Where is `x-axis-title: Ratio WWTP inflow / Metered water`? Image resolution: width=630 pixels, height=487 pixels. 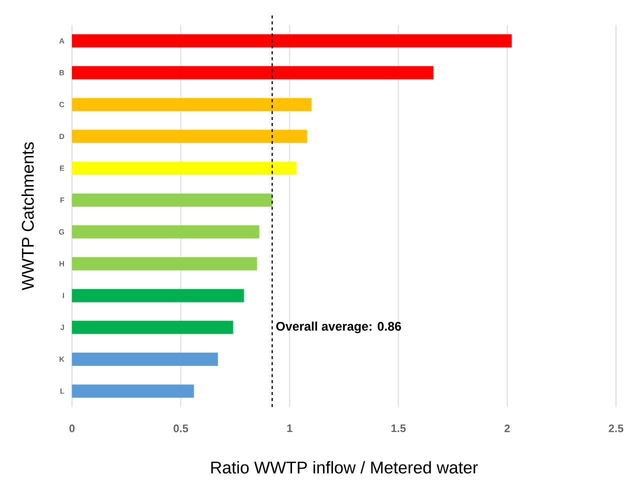
x-axis-title: Ratio WWTP inflow / Metered water is located at coordinates (344, 467).